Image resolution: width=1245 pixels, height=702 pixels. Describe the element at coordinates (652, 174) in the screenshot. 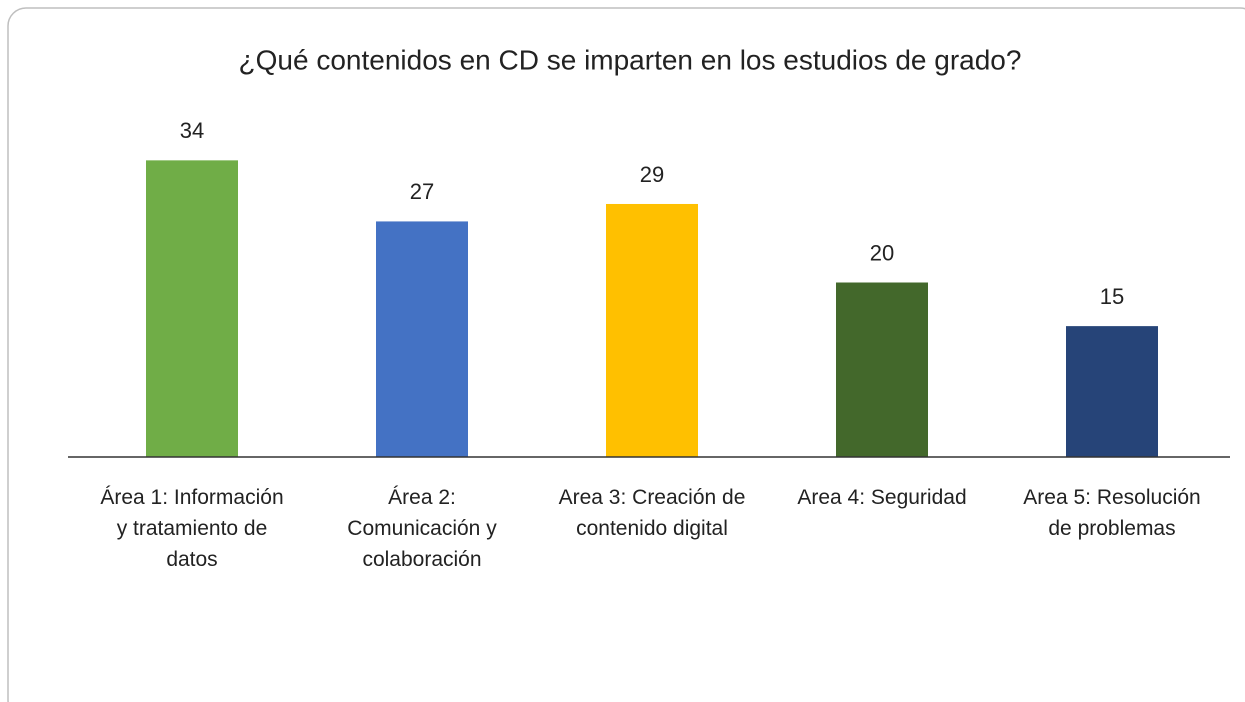

I see `value-label: 29` at that location.